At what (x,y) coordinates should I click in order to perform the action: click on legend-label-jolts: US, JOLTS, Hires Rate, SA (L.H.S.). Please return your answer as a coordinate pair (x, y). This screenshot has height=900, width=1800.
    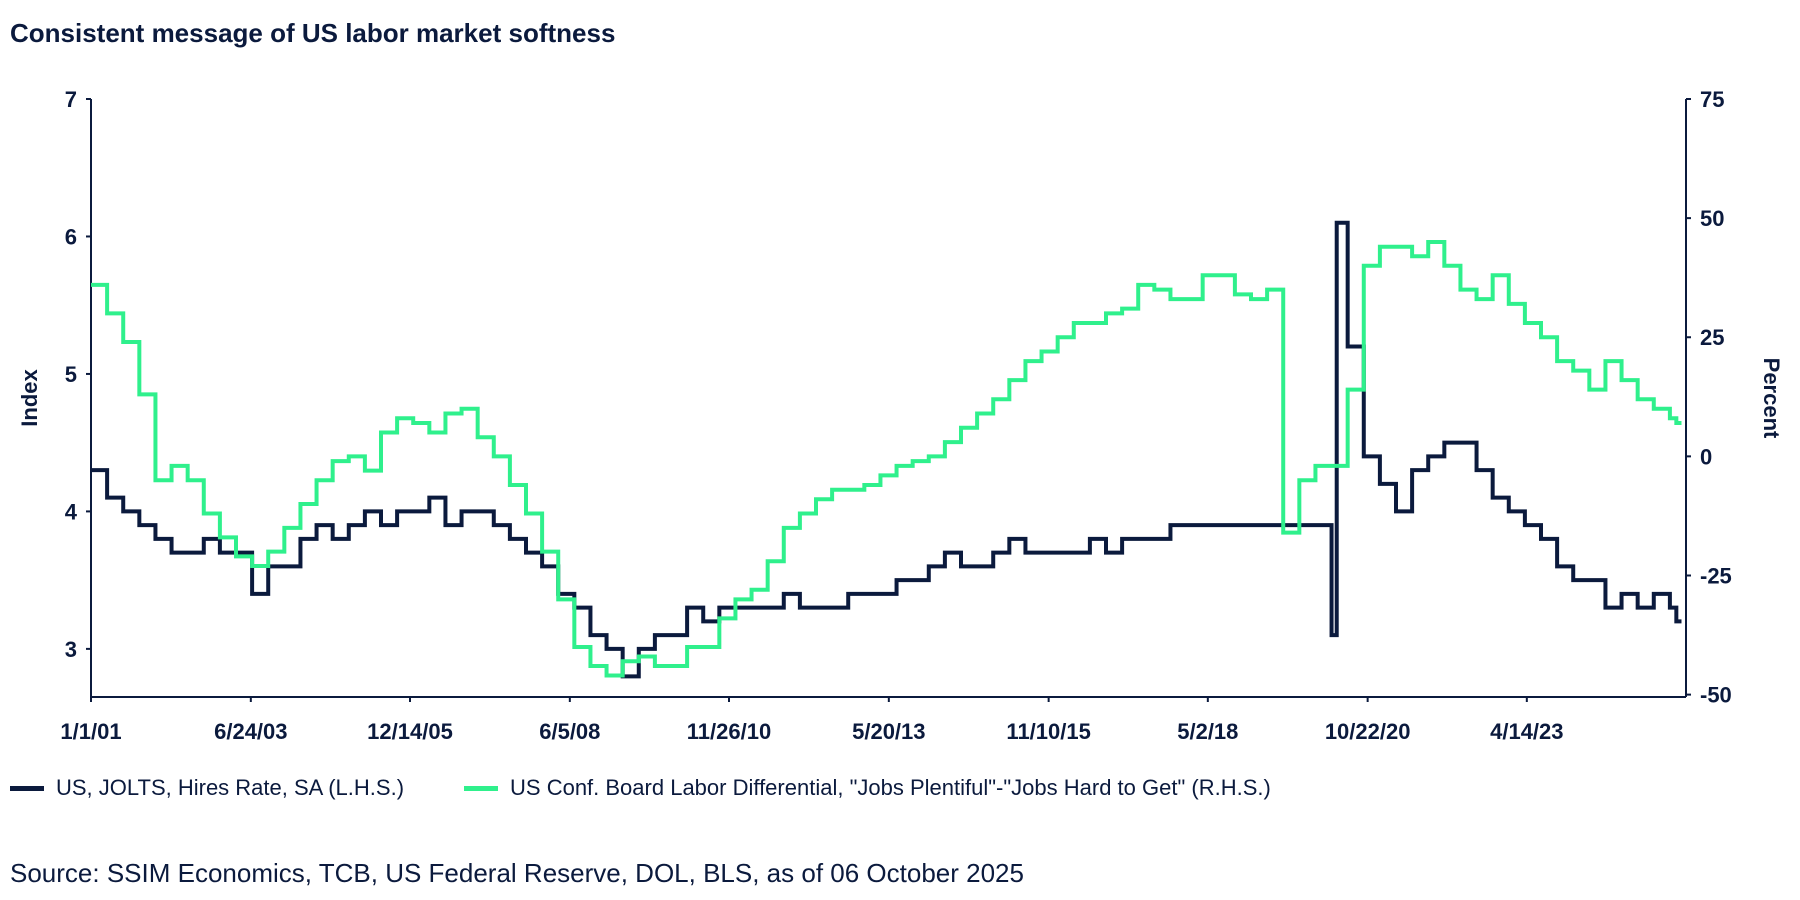
    Looking at the image, I should click on (230, 787).